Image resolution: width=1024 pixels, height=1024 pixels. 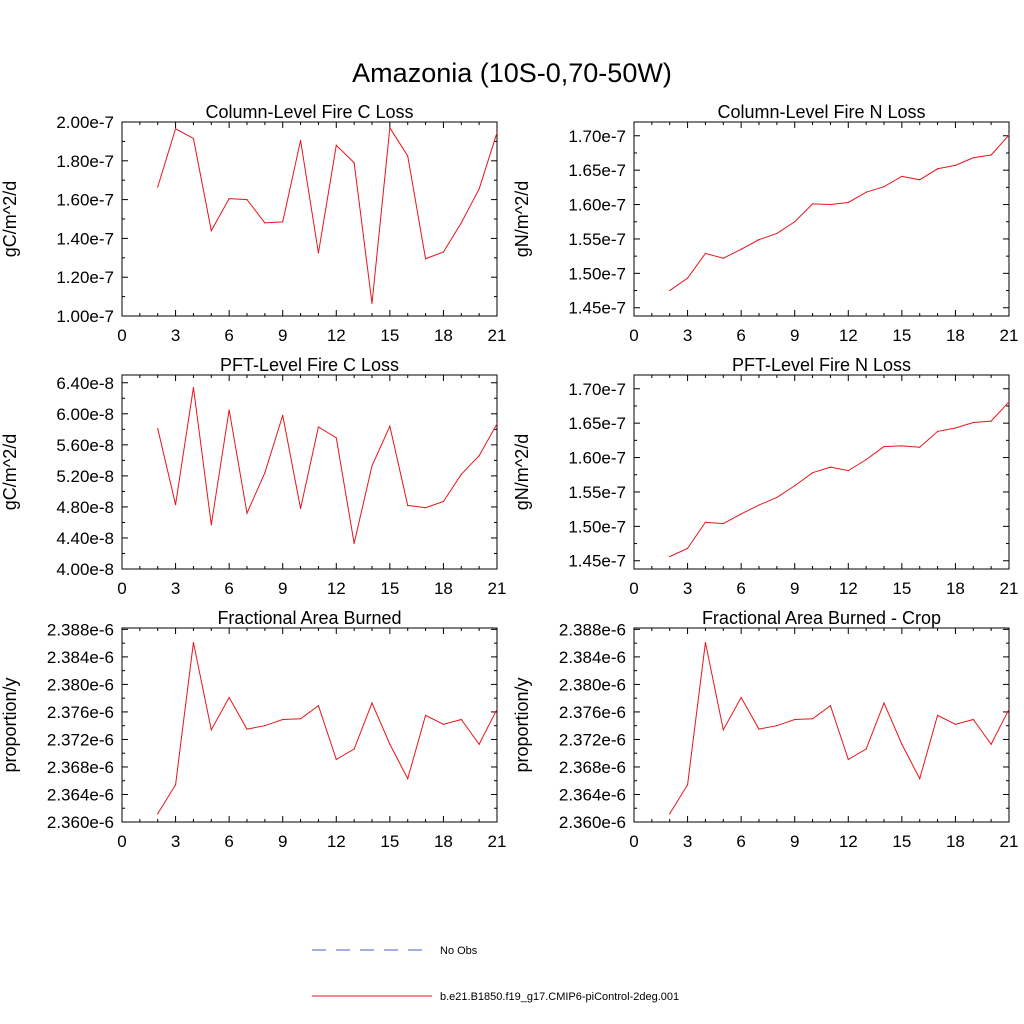 I want to click on chart-4-y-axis-label: gN/m^2/d, so click(x=522, y=472).